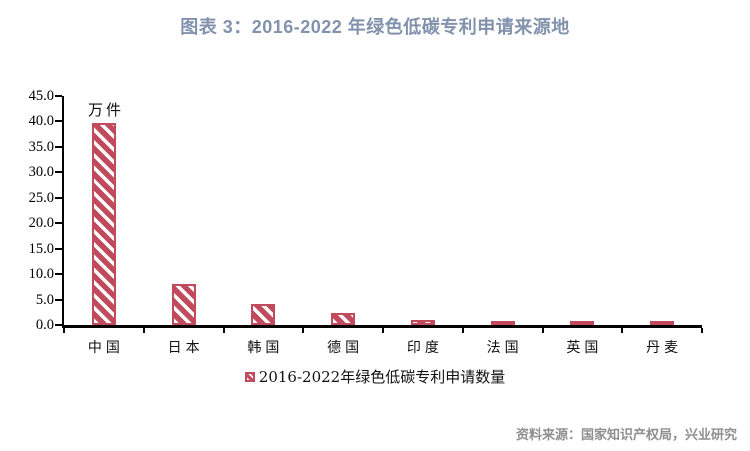 The height and width of the screenshot is (451, 750). Describe the element at coordinates (664, 348) in the screenshot. I see `x-category-label: 丹麦` at that location.